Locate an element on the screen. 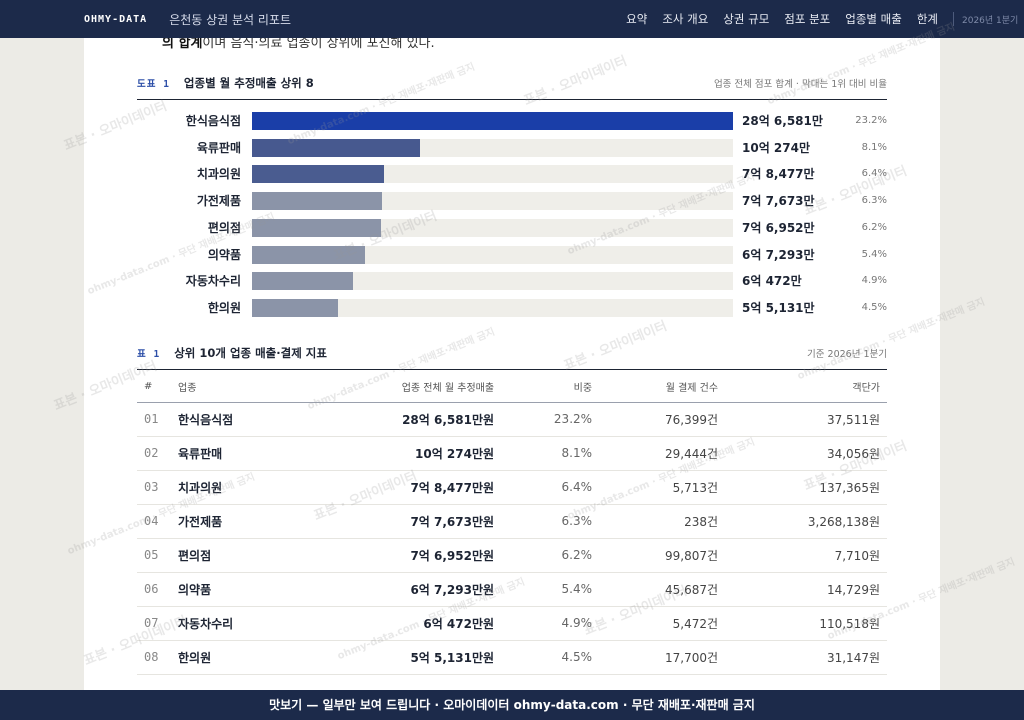  figure-title: 업종별 월 추정매출 상위 8 is located at coordinates (248, 83).